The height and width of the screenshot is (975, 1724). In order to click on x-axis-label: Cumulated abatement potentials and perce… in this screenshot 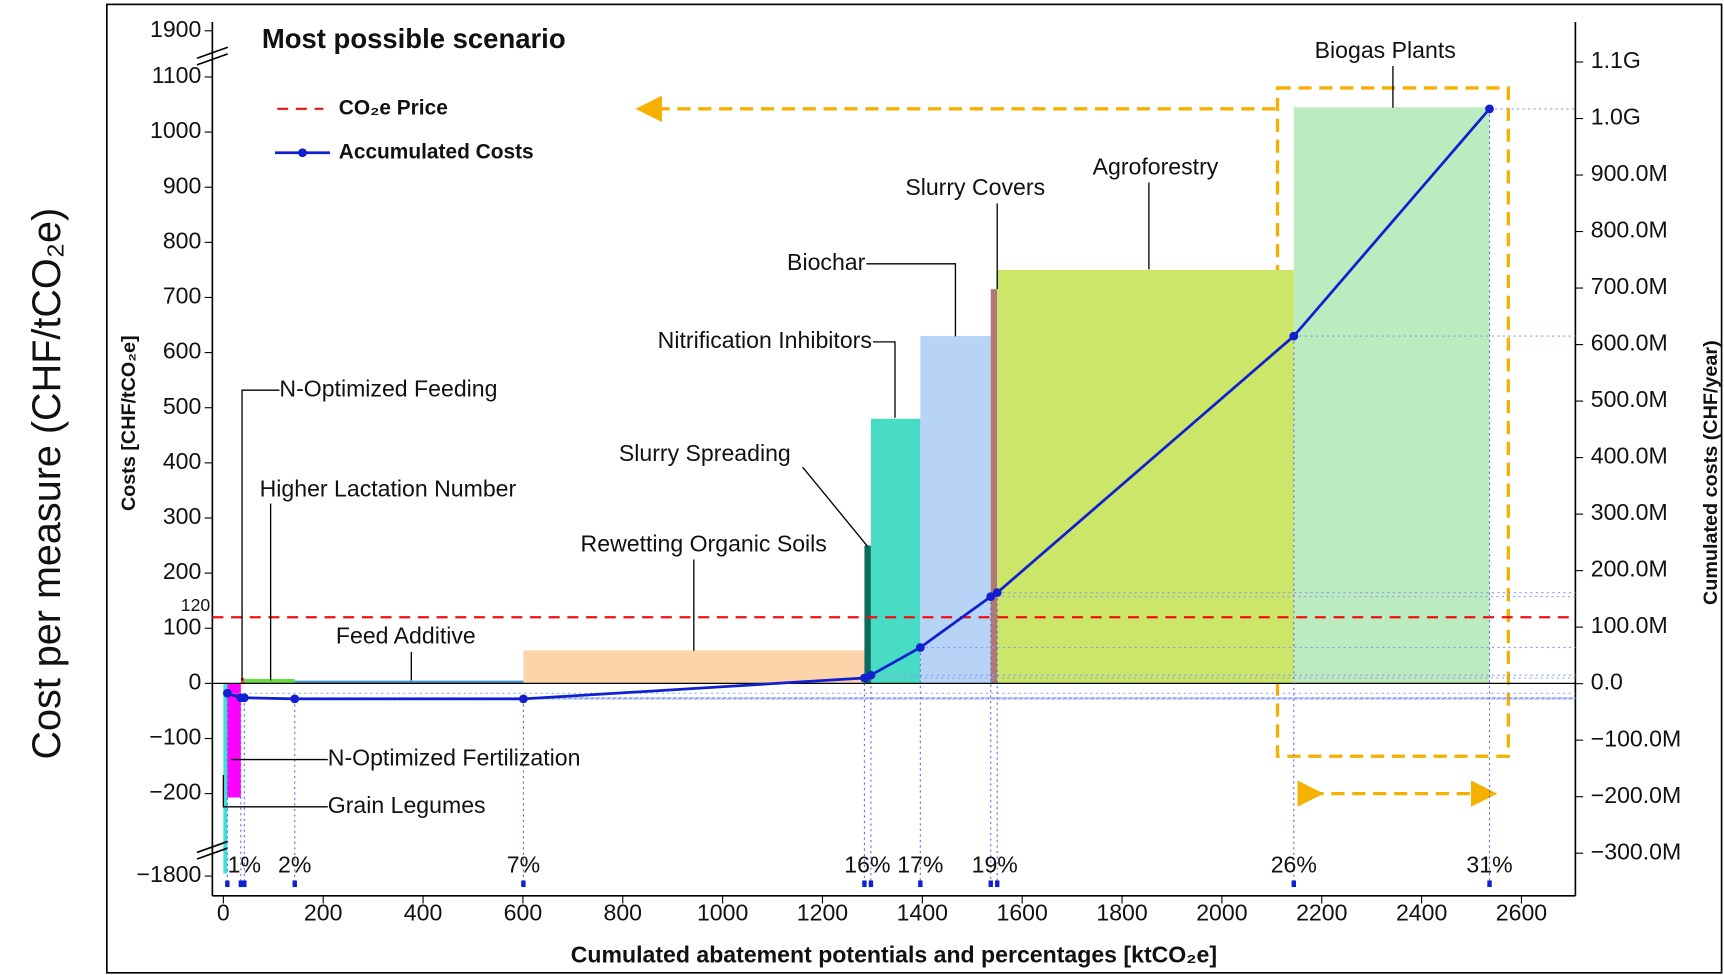, I will do `click(894, 954)`.